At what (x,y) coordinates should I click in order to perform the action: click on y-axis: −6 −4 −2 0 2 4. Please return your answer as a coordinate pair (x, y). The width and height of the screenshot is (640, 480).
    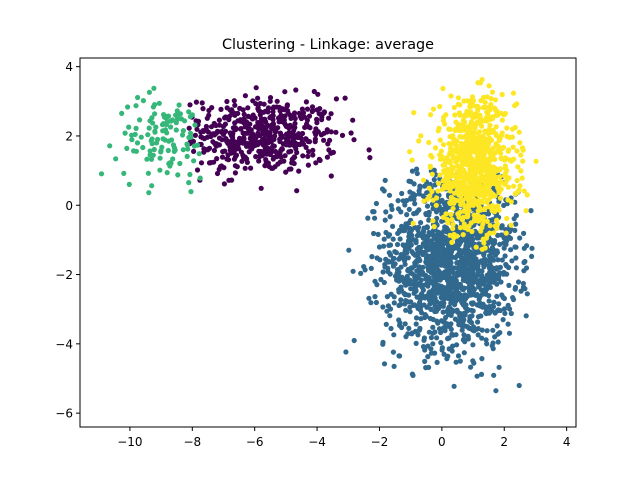
    Looking at the image, I should click on (67, 240).